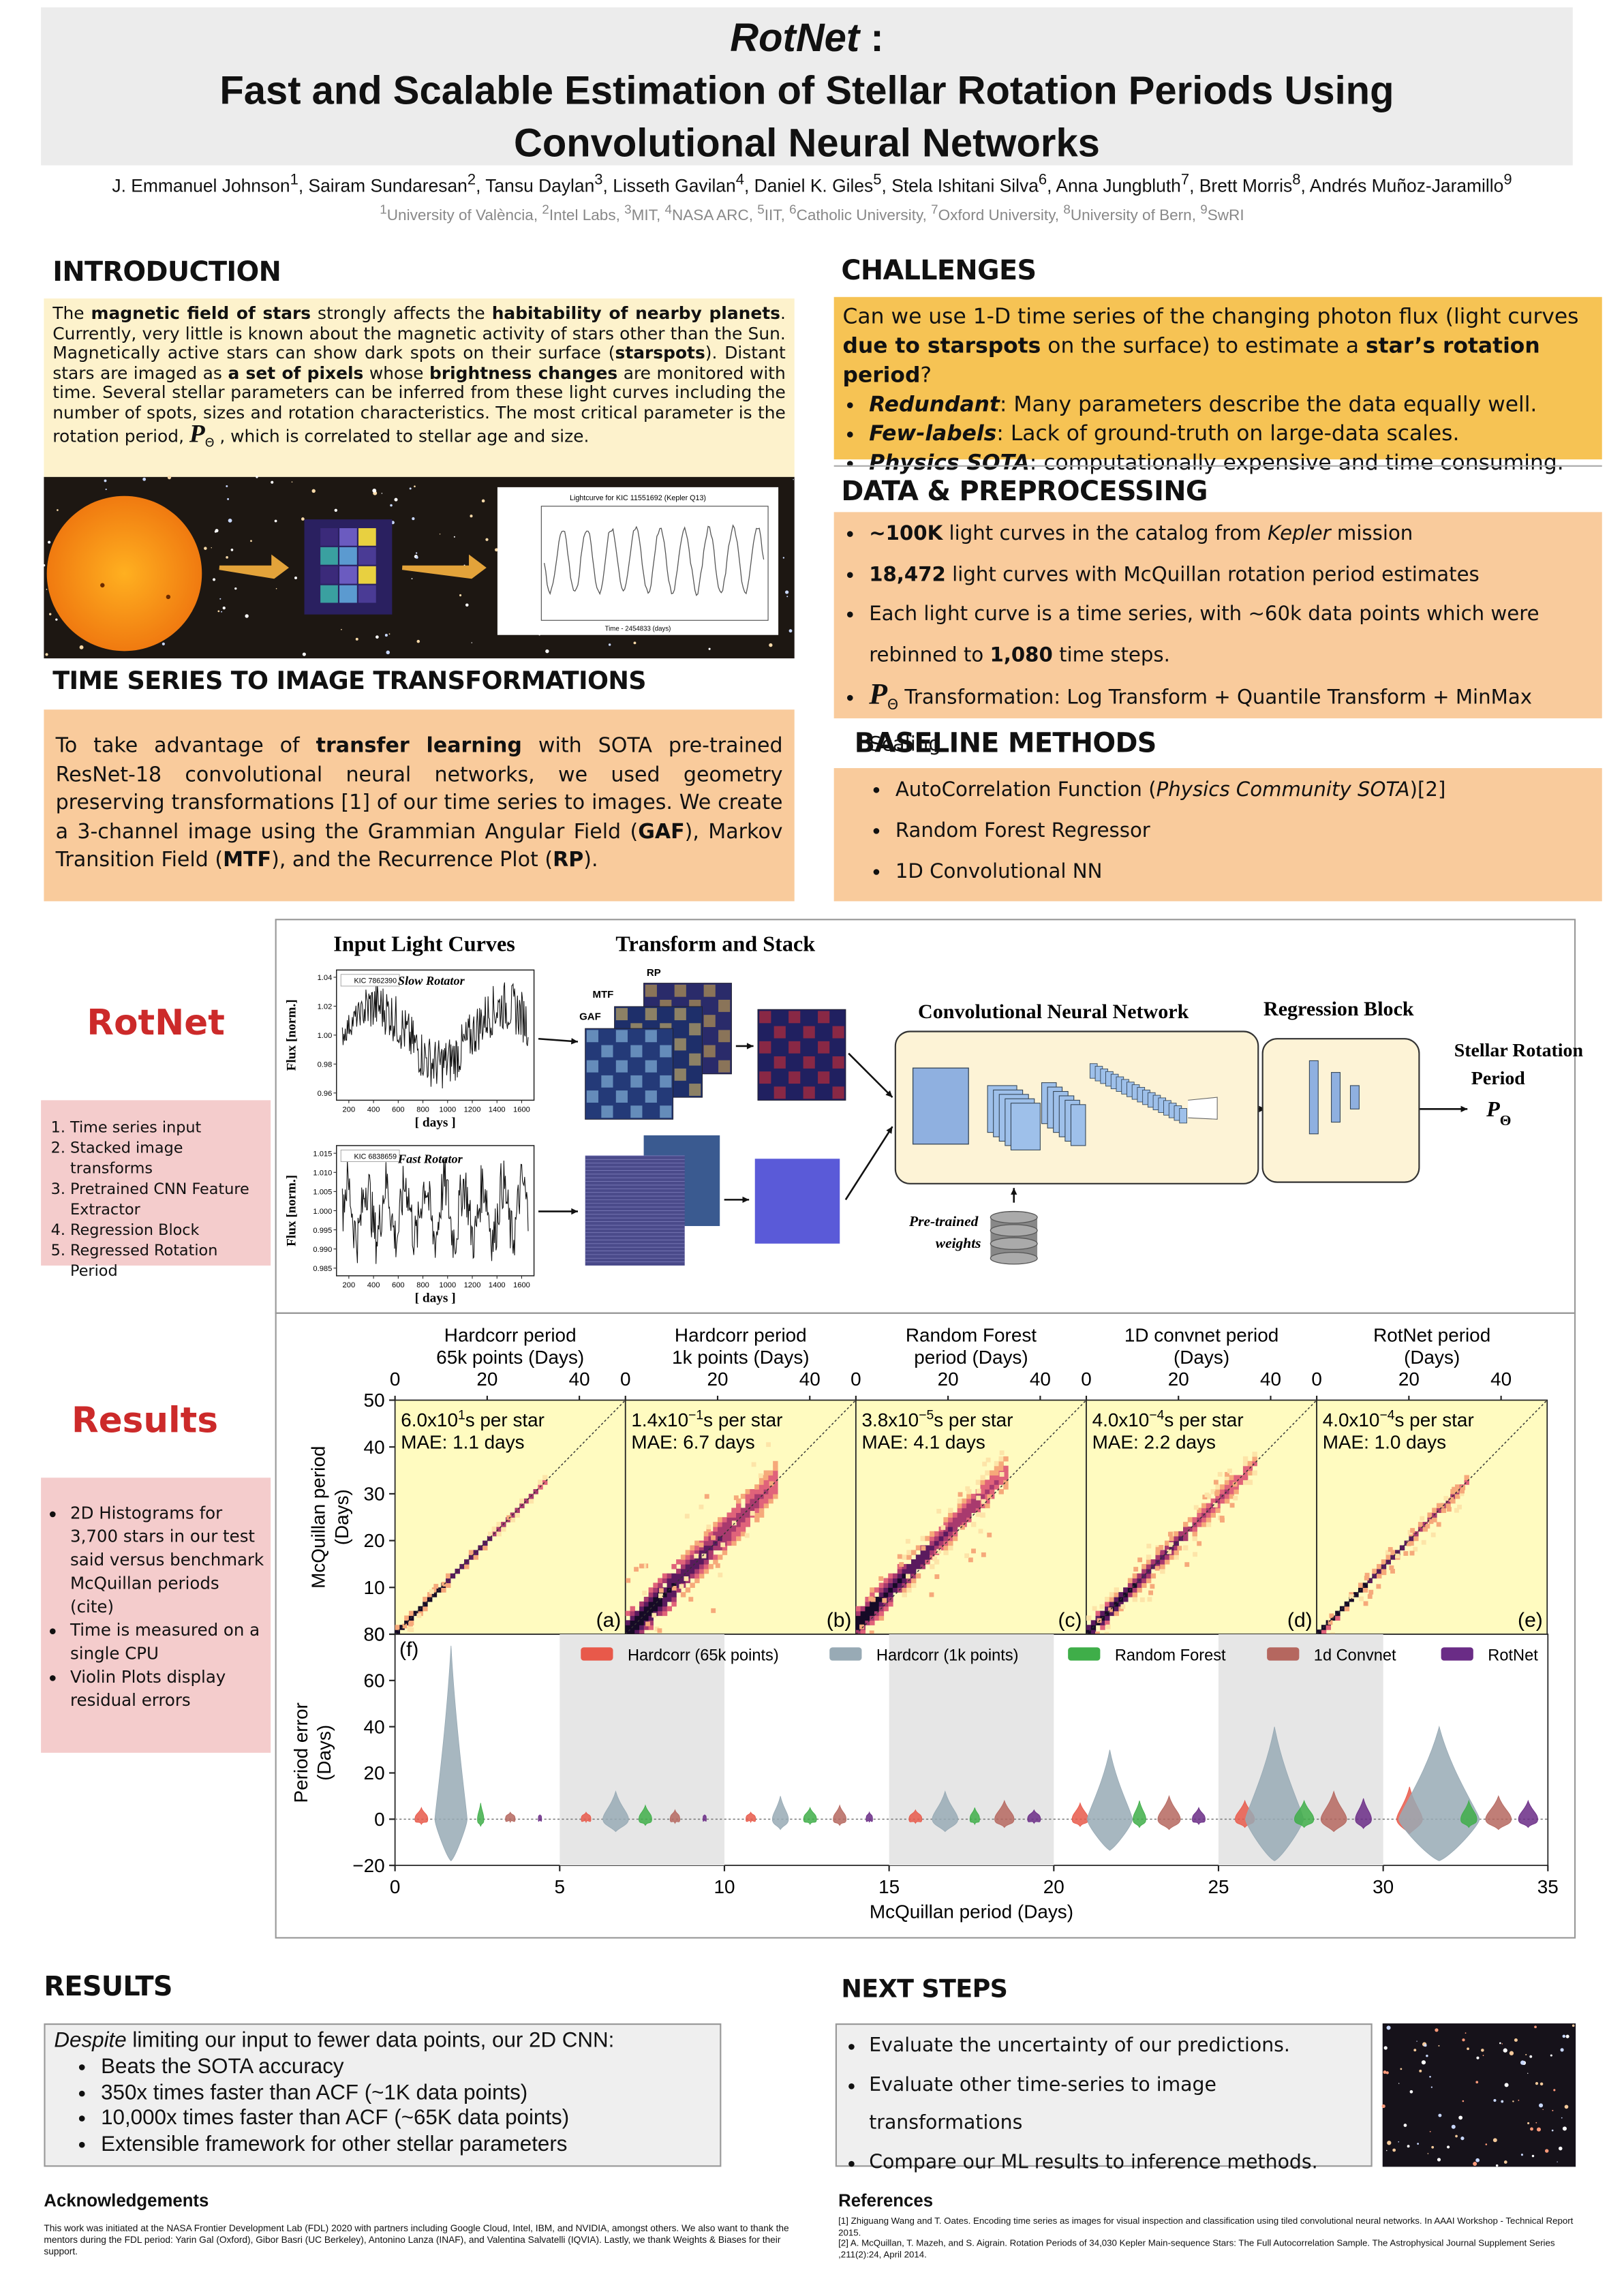  What do you see at coordinates (201, 185) in the screenshot?
I see `author-name: J. Emmanuel Johnson` at bounding box center [201, 185].